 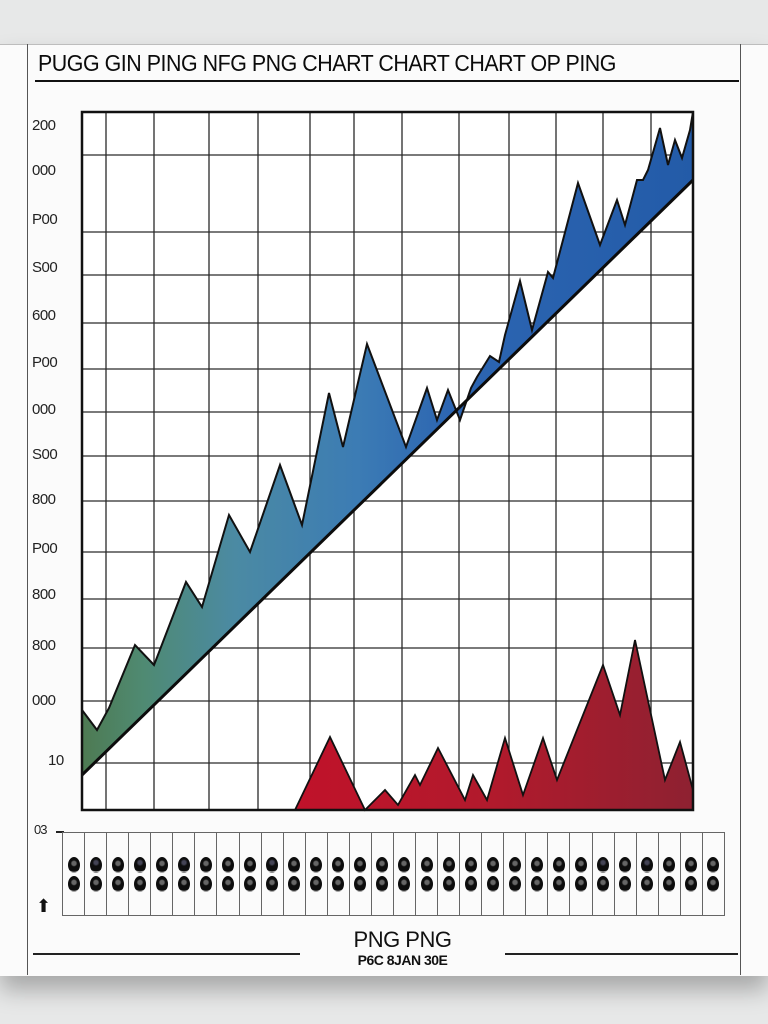 What do you see at coordinates (41, 829) in the screenshot?
I see `y-axis-origin-label: 03` at bounding box center [41, 829].